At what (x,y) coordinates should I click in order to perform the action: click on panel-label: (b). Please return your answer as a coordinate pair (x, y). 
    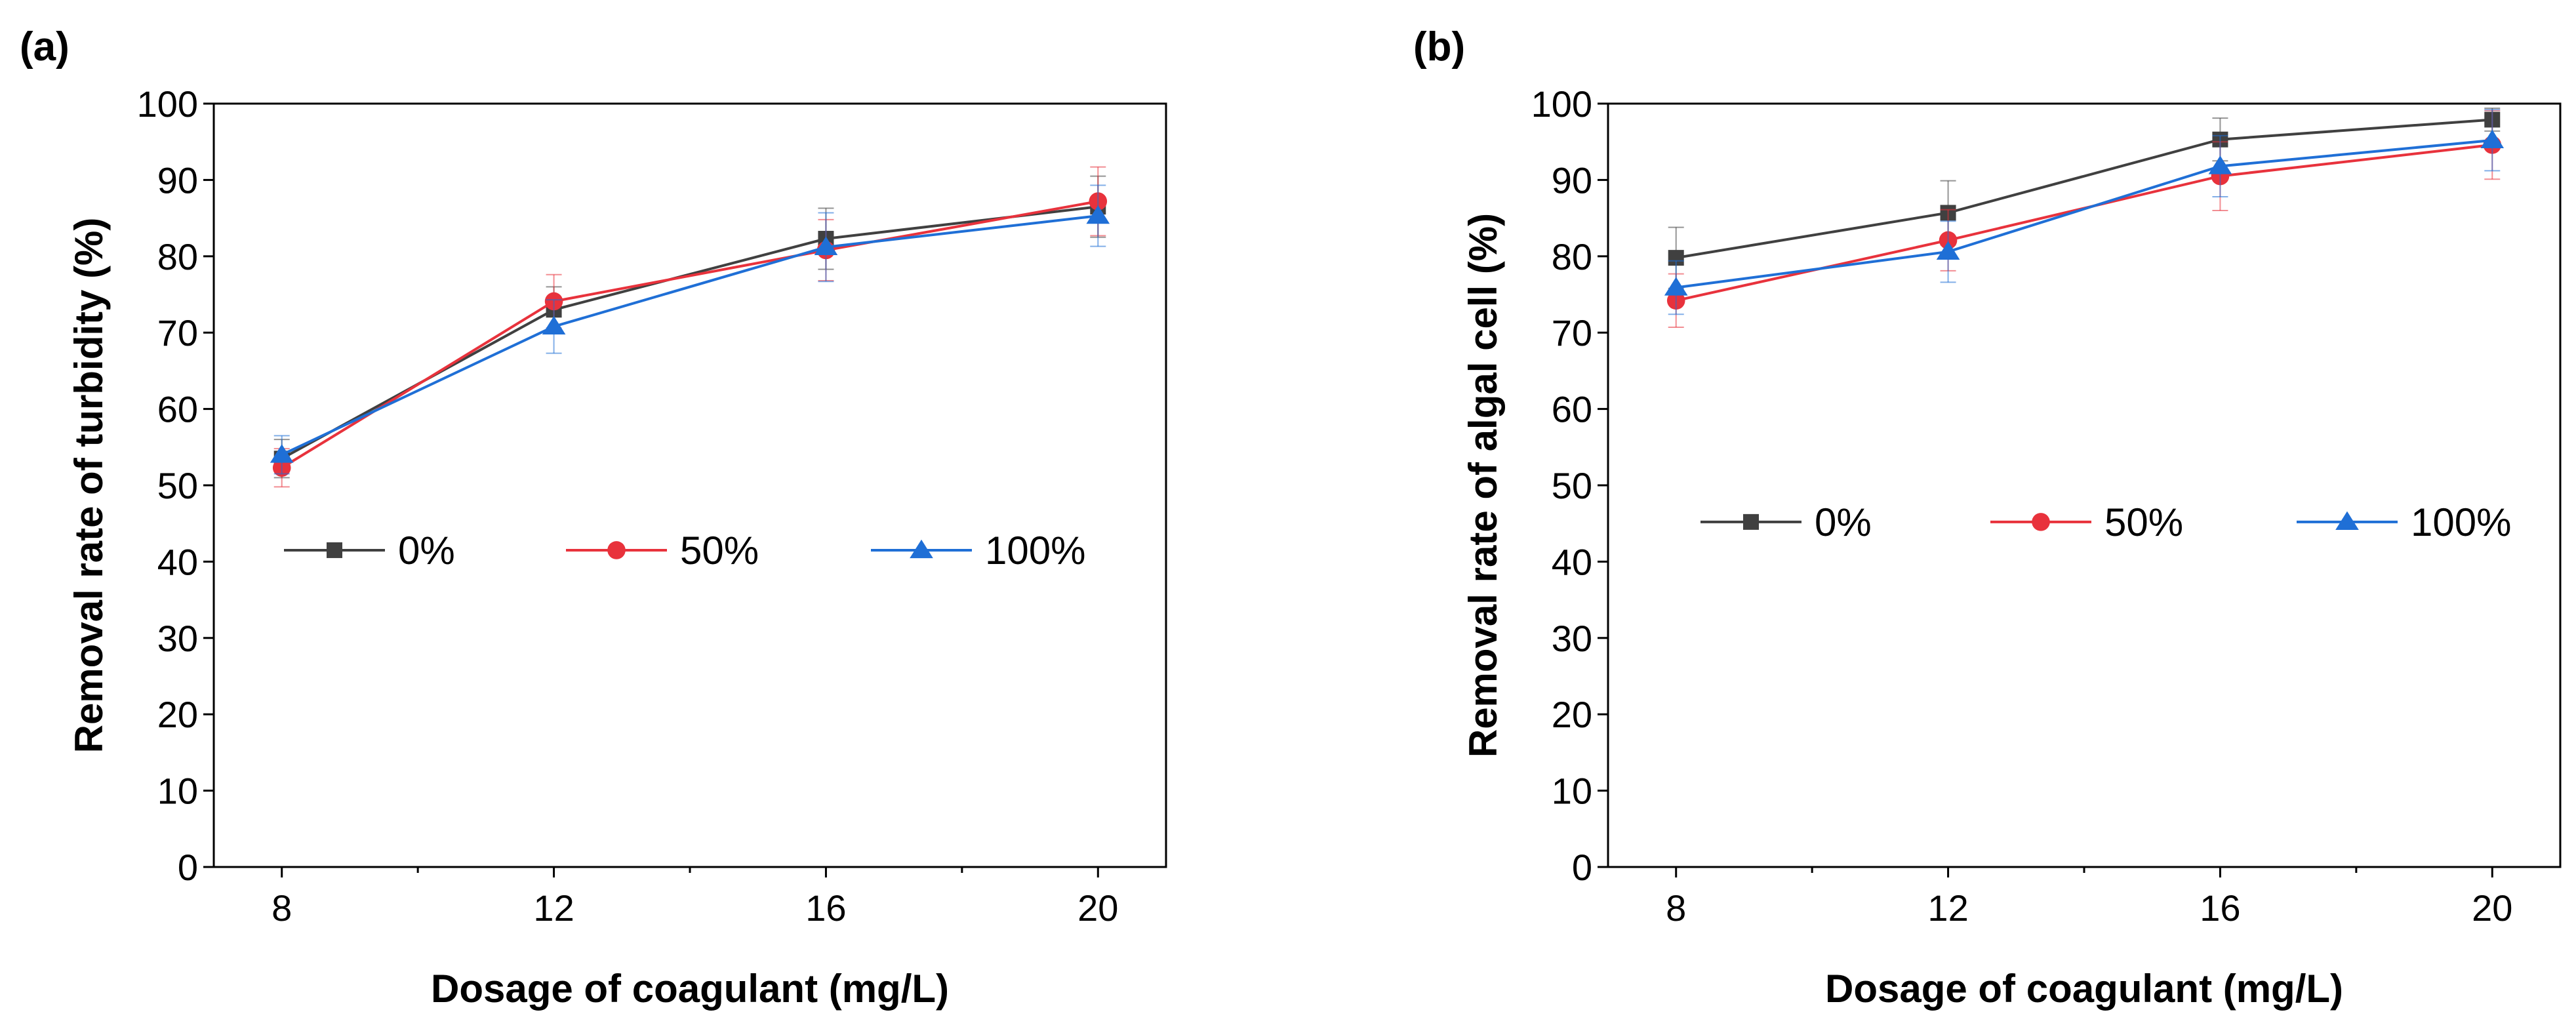
    Looking at the image, I should click on (1439, 47).